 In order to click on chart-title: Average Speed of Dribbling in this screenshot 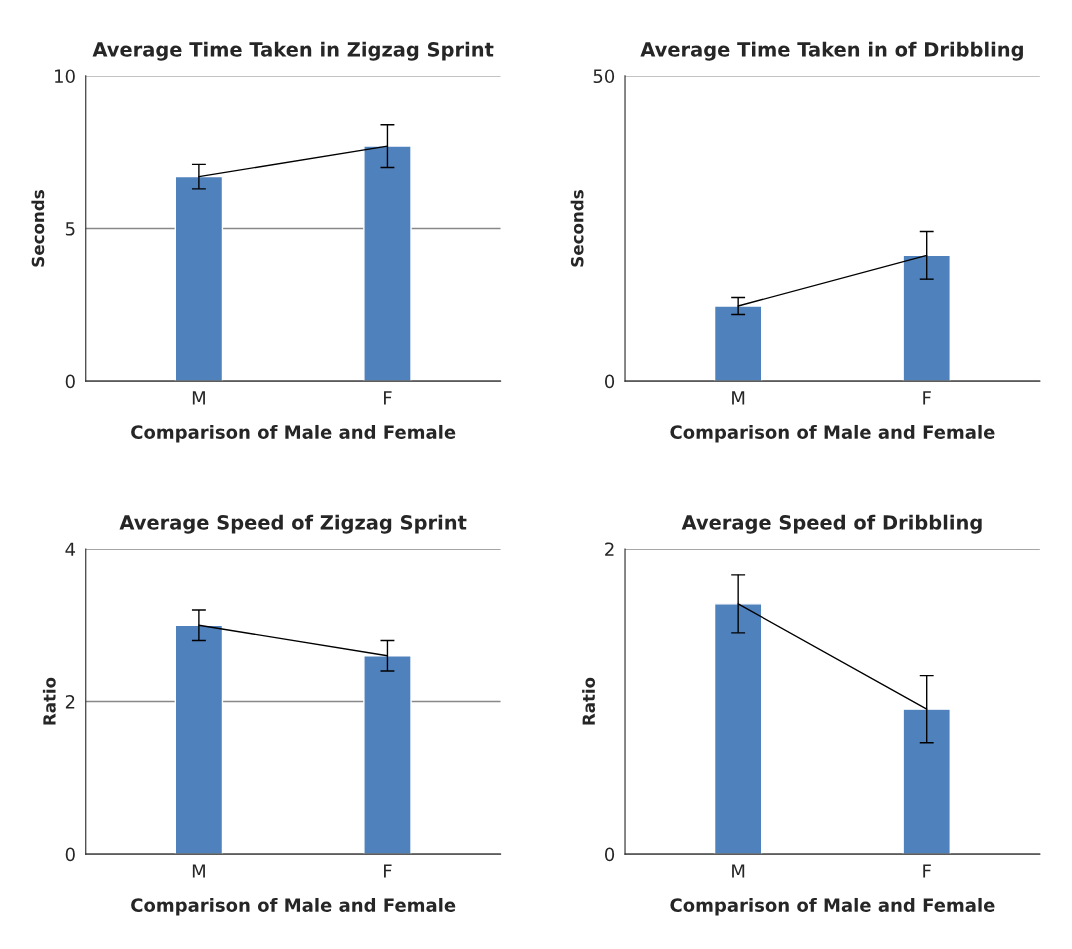, I will do `click(831, 524)`.